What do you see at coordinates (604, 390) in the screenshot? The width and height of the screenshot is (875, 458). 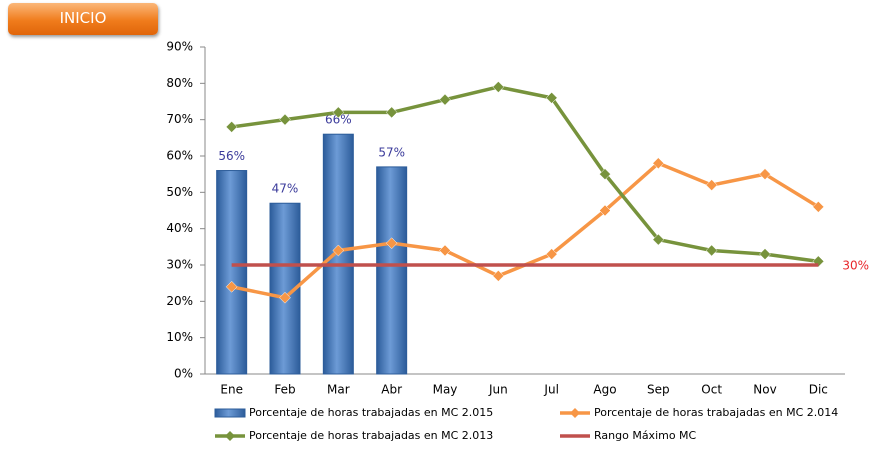 I see `x-tick-label: Ago` at bounding box center [604, 390].